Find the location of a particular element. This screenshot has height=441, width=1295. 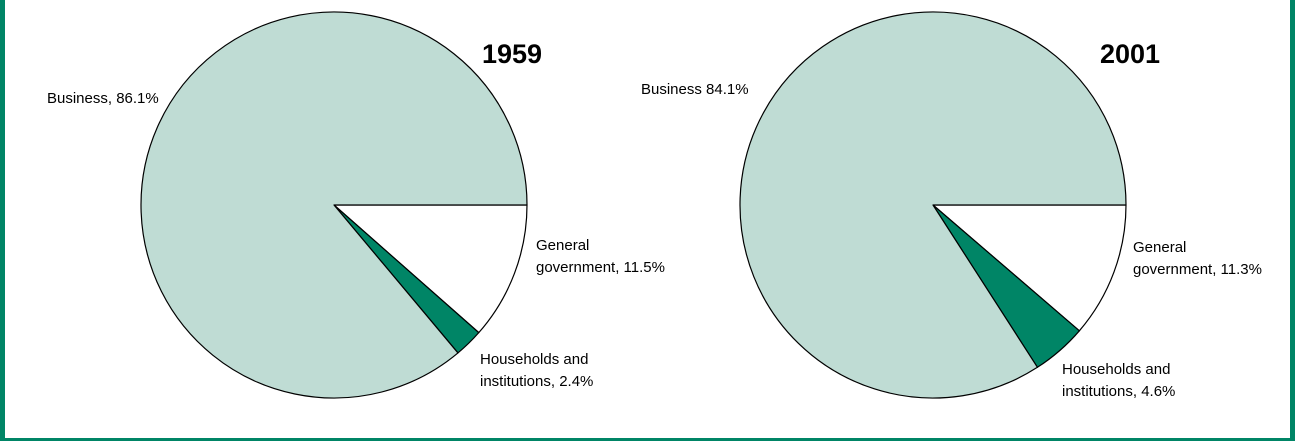

label-government-2001-line2: government, 11.3% is located at coordinates (1197, 269).